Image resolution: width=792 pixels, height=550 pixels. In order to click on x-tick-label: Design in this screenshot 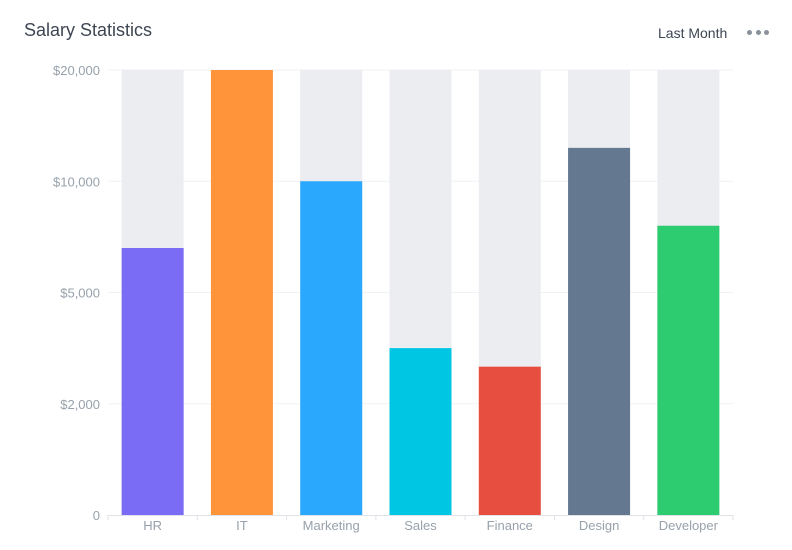, I will do `click(599, 525)`.